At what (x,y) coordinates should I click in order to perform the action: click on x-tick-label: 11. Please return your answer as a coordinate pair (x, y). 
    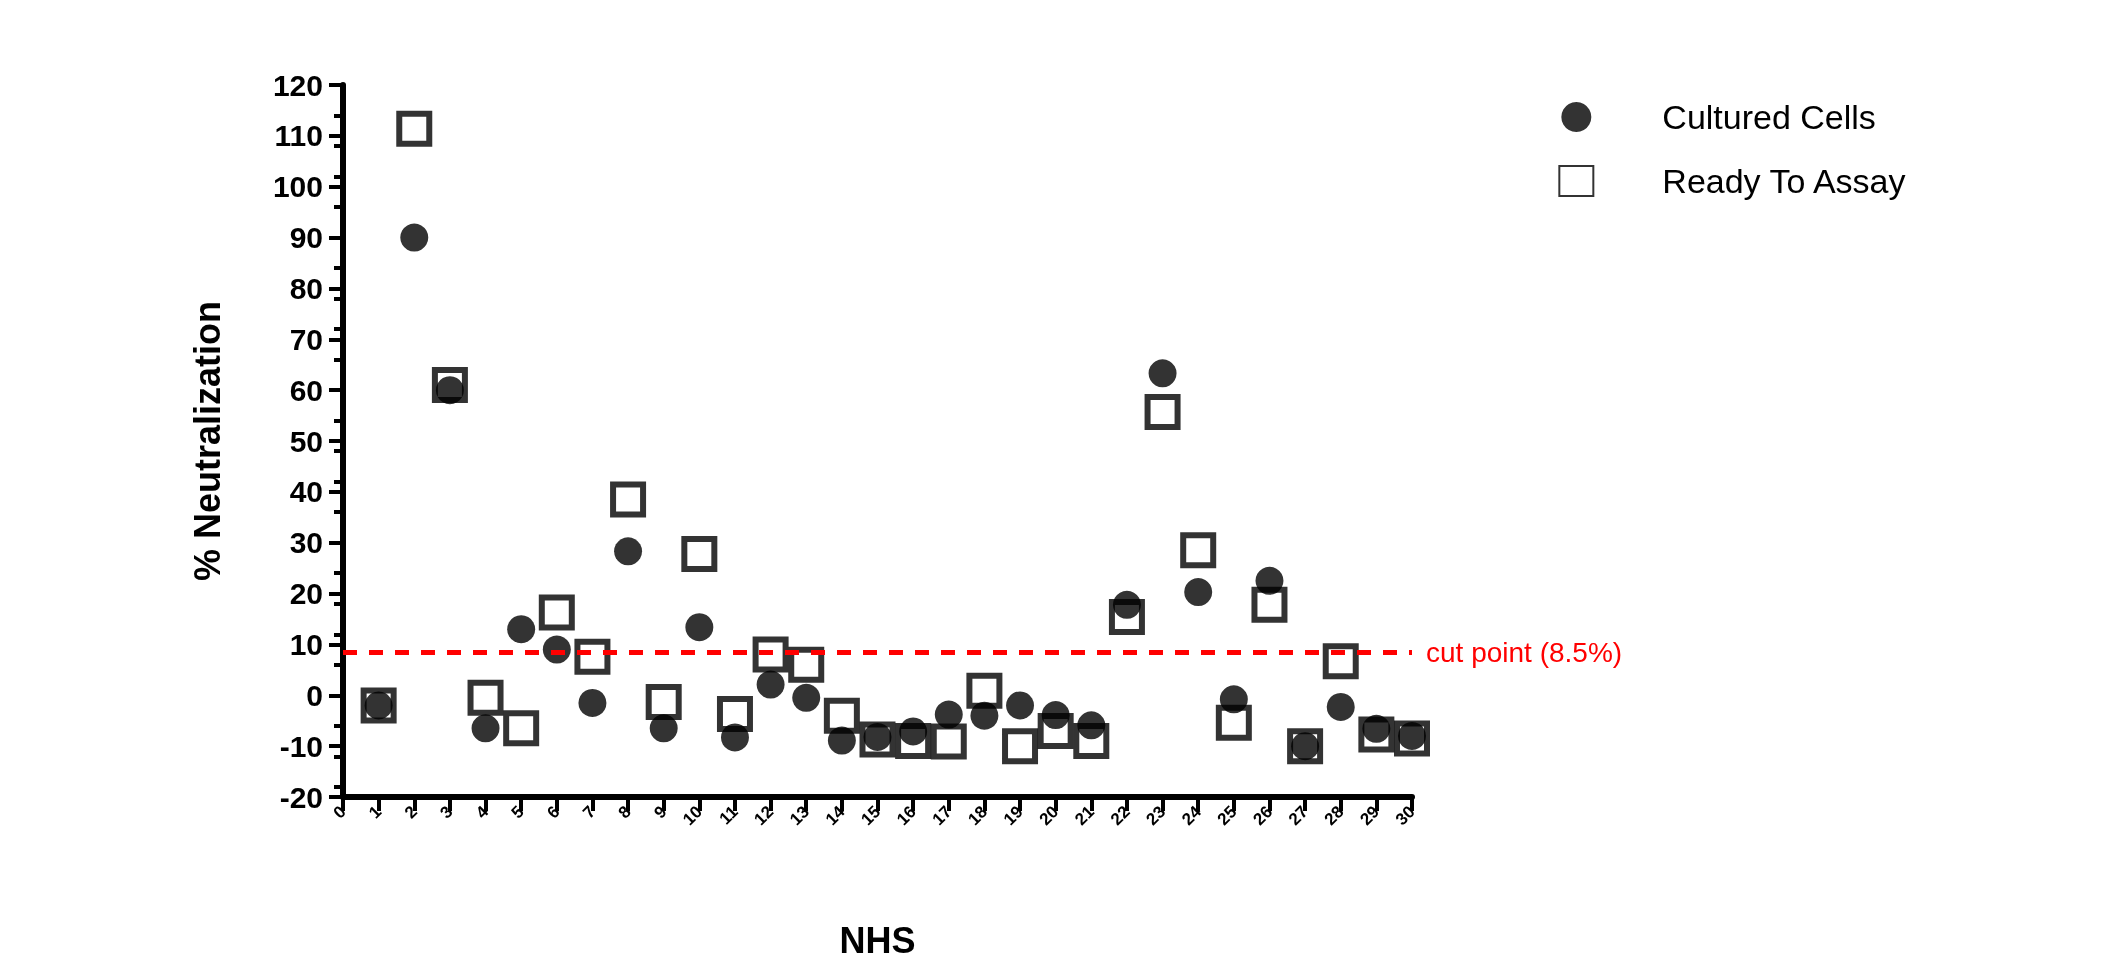
    Looking at the image, I should click on (728, 815).